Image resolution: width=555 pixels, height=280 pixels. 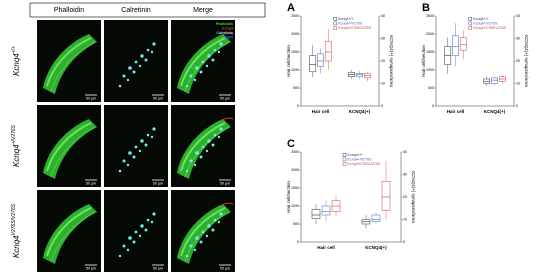 I want to click on header-box, so click(x=147, y=10).